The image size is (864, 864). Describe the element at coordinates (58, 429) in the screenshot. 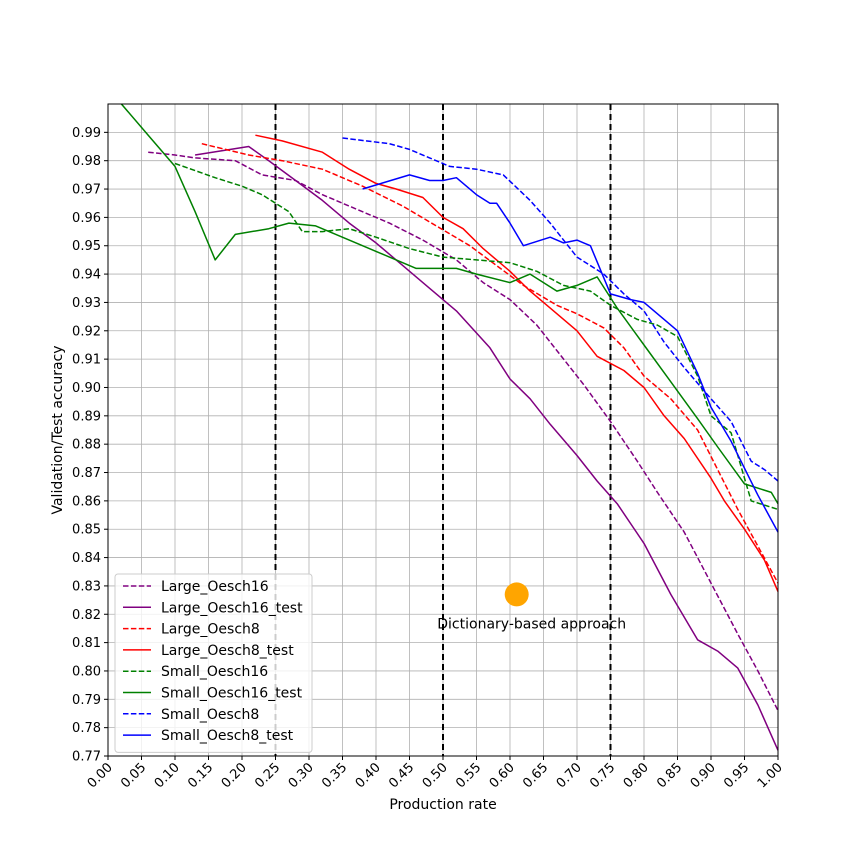

I see `y-axis-label: Validation/Test accuracy` at that location.